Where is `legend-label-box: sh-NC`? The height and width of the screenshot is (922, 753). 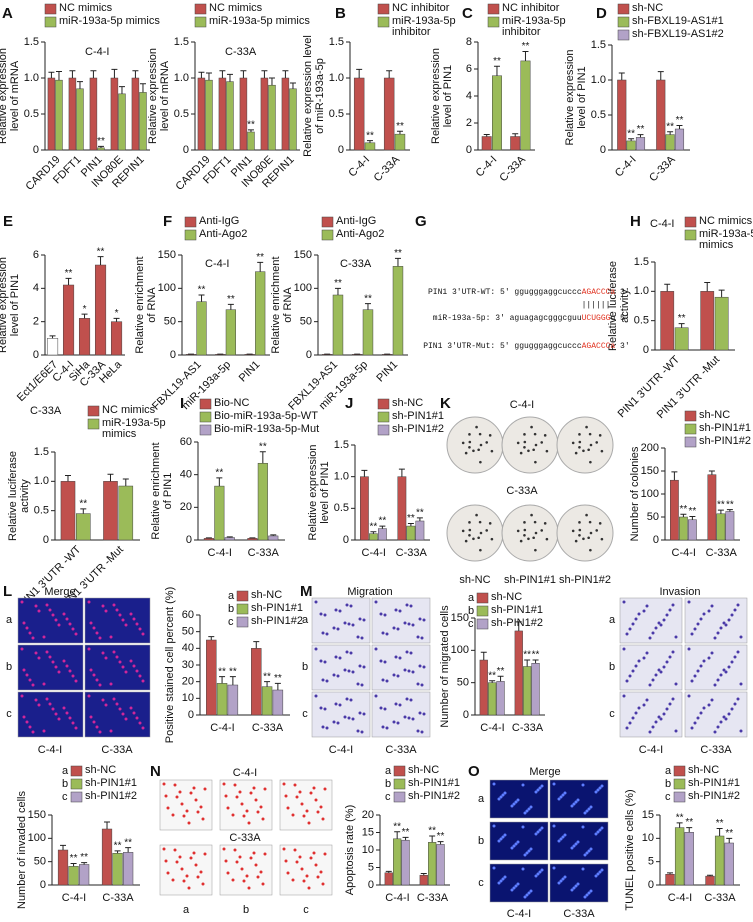
legend-label-box: sh-NC is located at coordinates (266, 595).